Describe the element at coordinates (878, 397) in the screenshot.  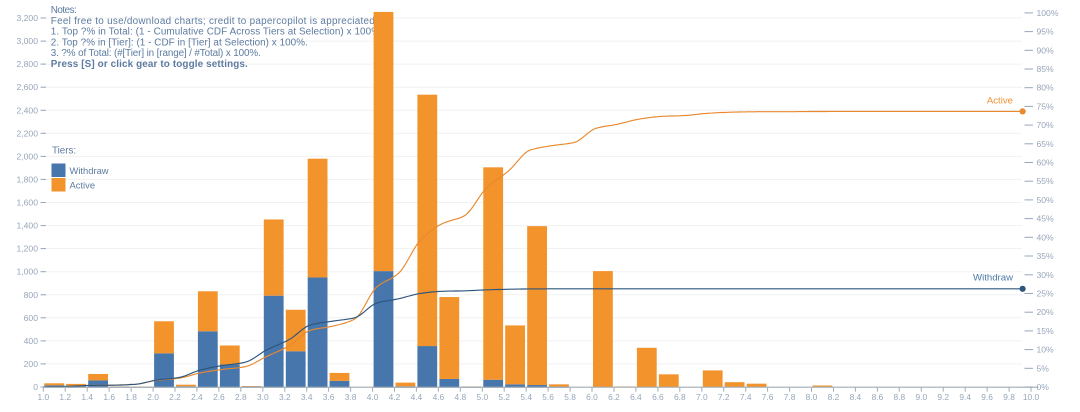
I see `svg-text: 8.6` at that location.